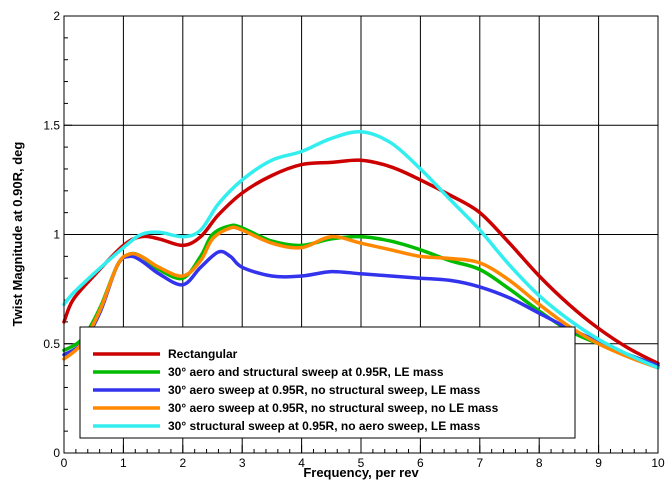 This screenshot has height=485, width=666. I want to click on y-tick-label: 2, so click(56, 16).